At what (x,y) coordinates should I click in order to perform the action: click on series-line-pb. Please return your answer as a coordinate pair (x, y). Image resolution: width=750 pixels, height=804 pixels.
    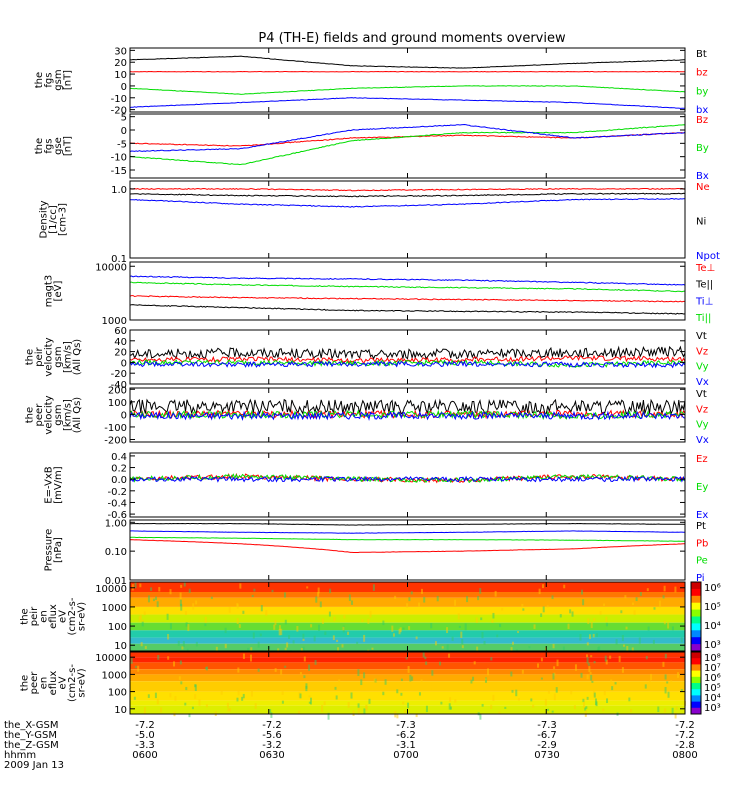
    Looking at the image, I should click on (407, 546).